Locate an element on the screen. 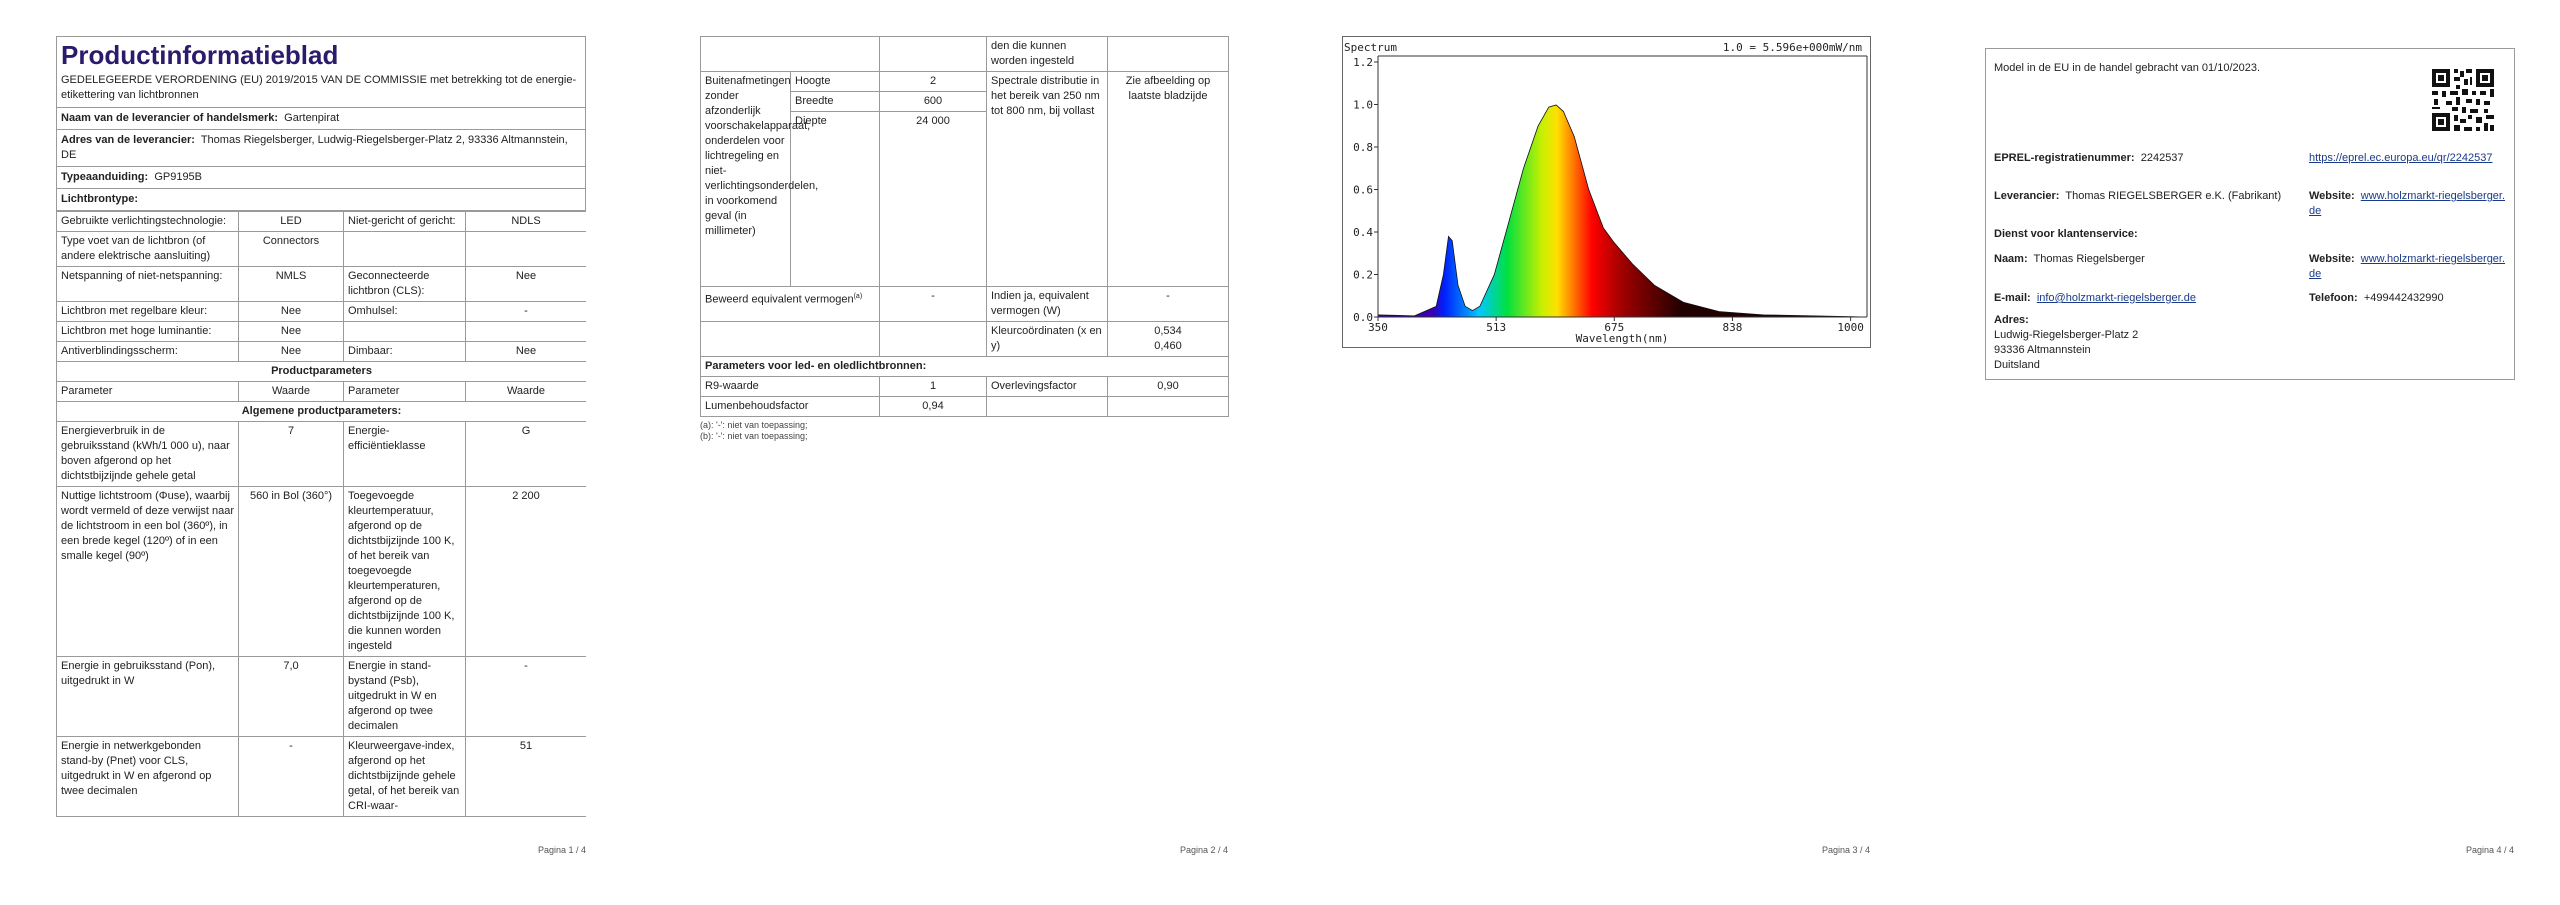  cell: Niet-gericht of gericht: is located at coordinates (404, 221).